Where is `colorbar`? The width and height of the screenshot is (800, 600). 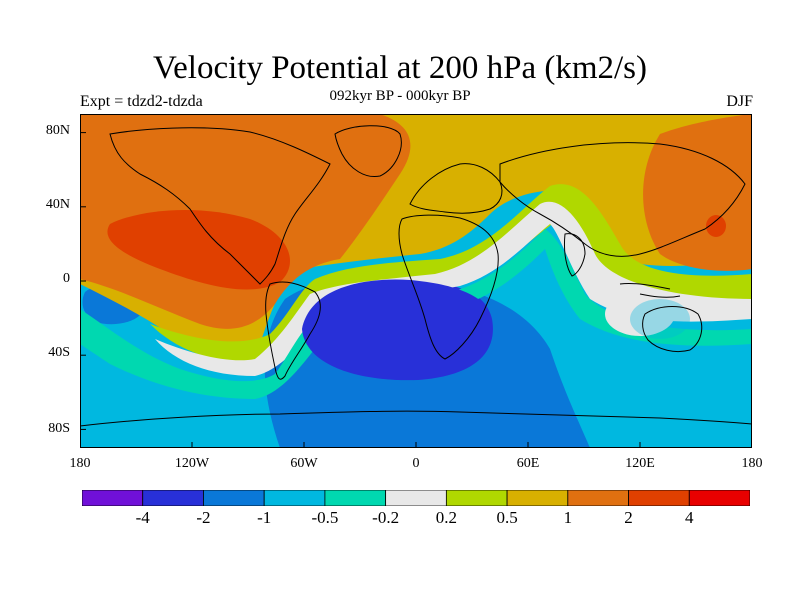
colorbar is located at coordinates (416, 498).